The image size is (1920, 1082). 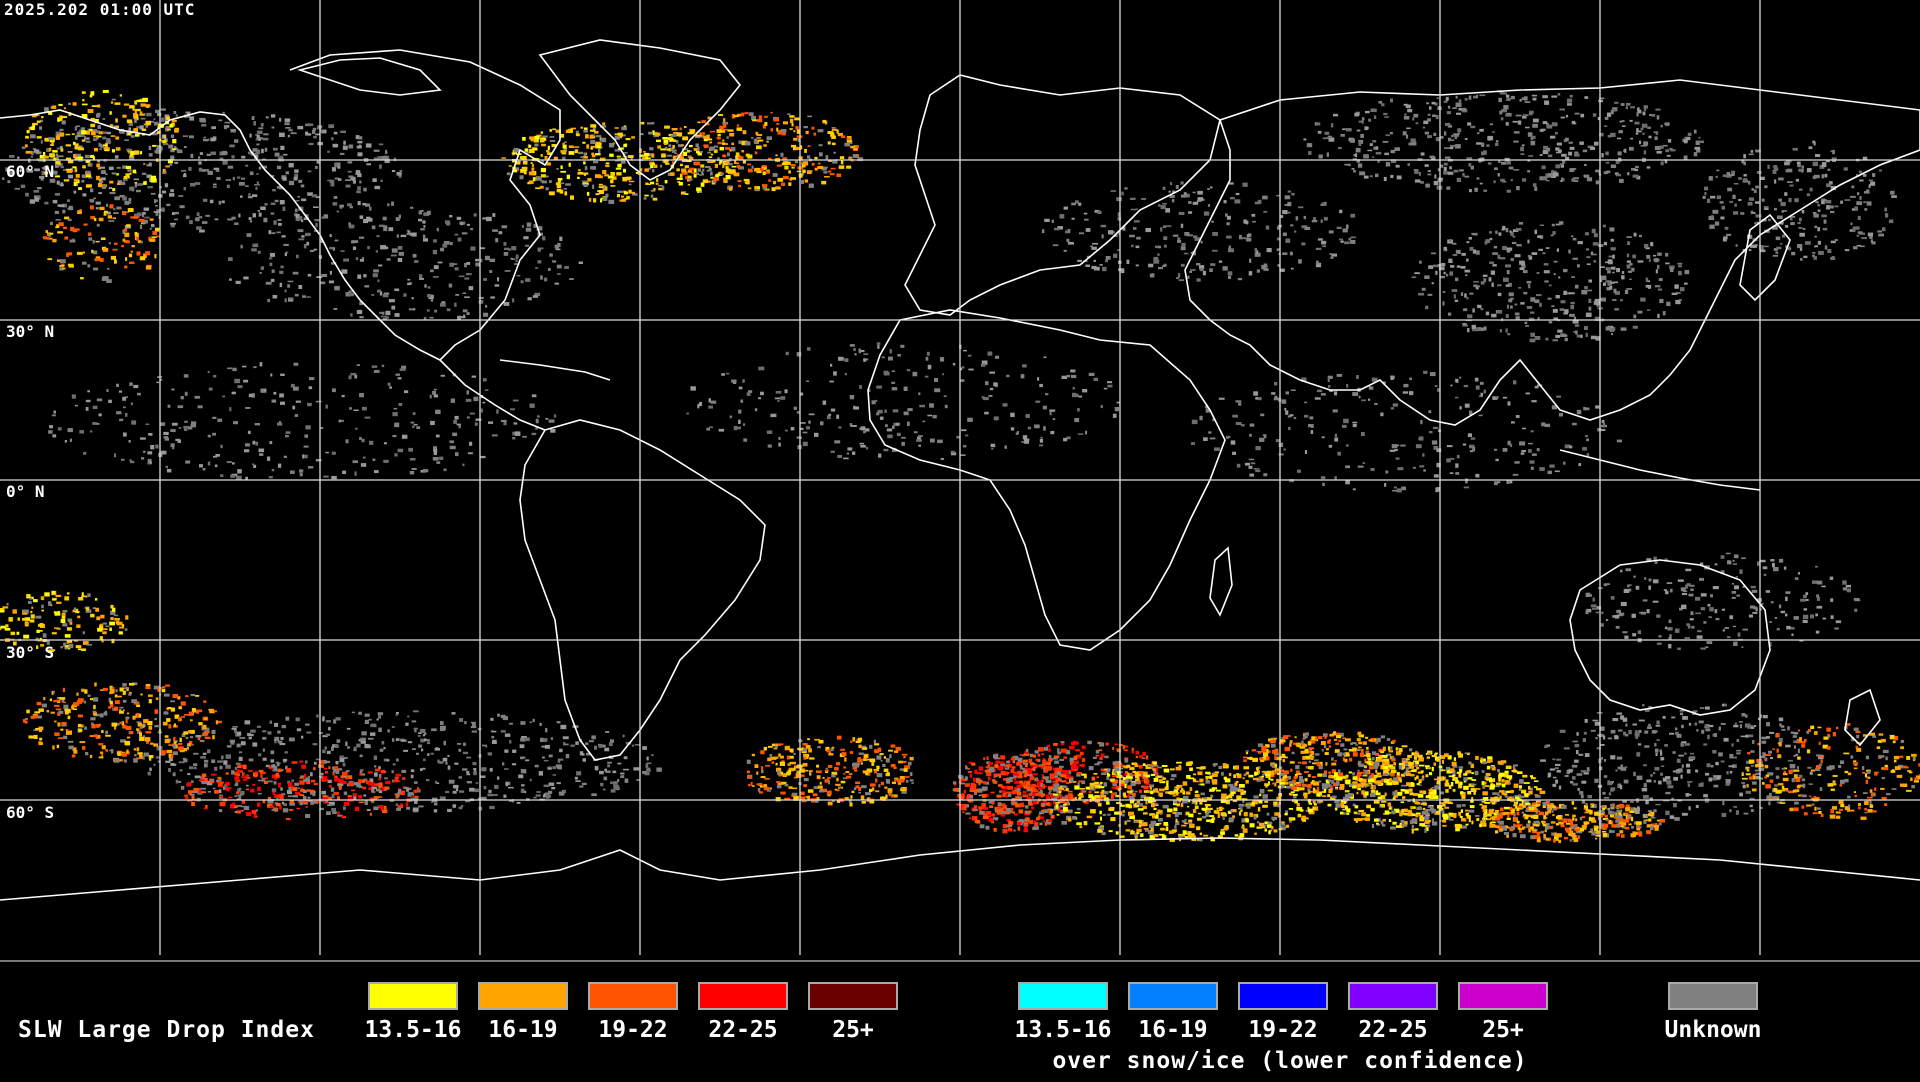 I want to click on label-main-16-19: 16-19, so click(x=523, y=1030).